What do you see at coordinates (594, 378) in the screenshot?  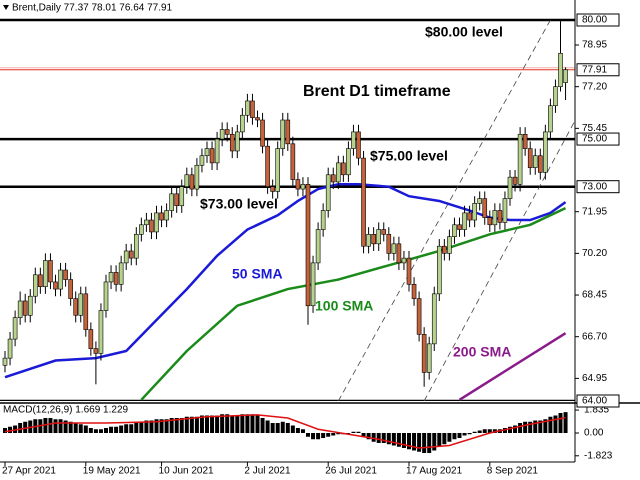 I see `y-tick-label: 64.95` at bounding box center [594, 378].